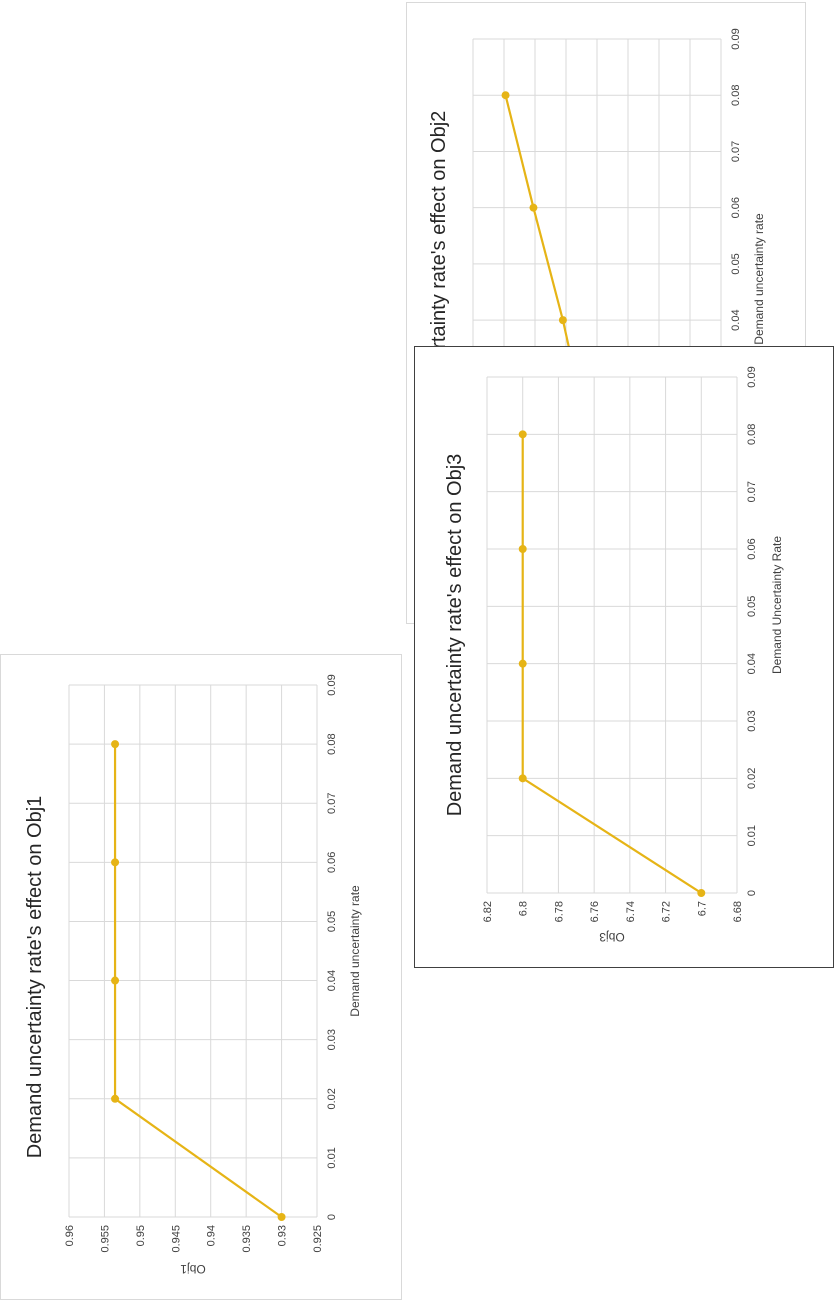 The image size is (836, 1303). What do you see at coordinates (702, 908) in the screenshot?
I see `y-tick-label: 6.7` at bounding box center [702, 908].